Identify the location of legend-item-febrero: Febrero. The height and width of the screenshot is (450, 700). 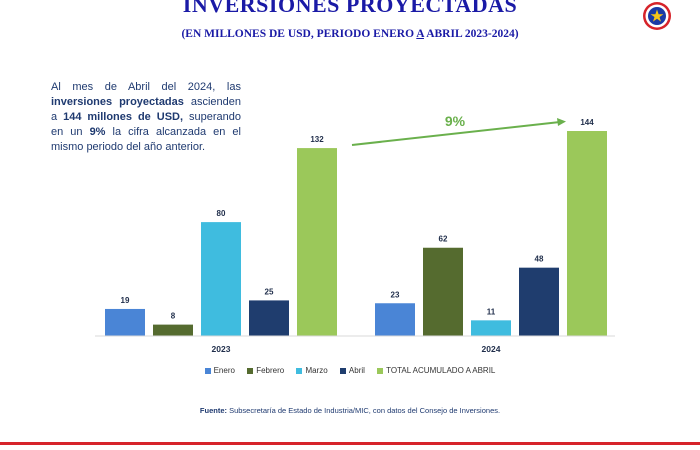
(265, 370).